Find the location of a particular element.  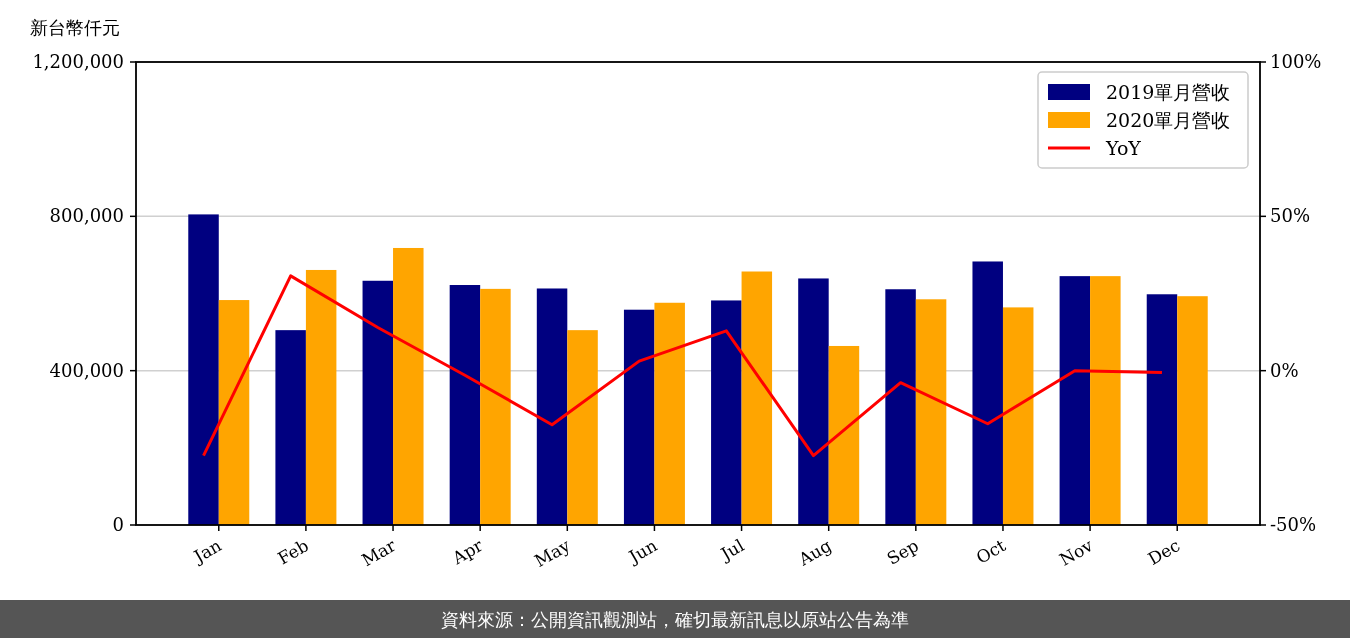

x-tick-label: Oct is located at coordinates (991, 551).